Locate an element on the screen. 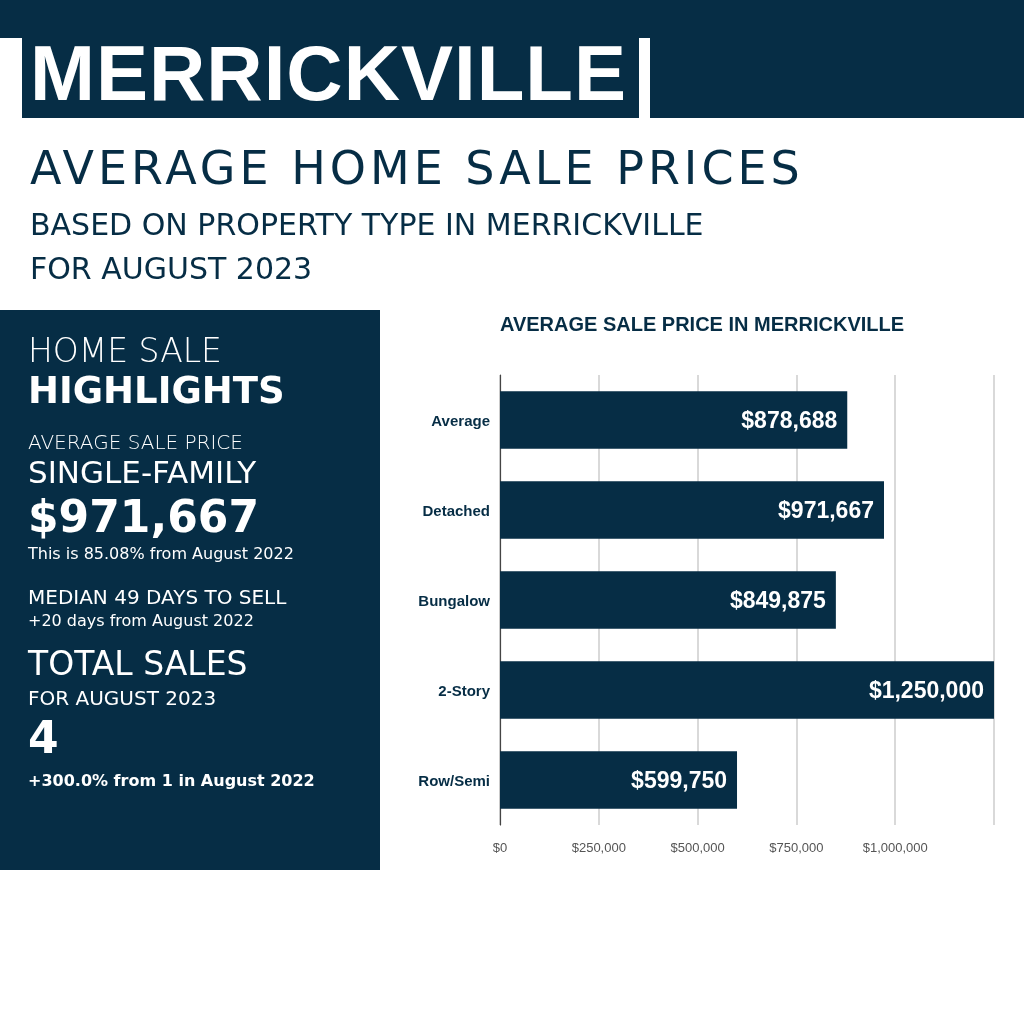 Image resolution: width=1024 pixels, height=1024 pixels. text: SINGLE-FAMILY is located at coordinates (143, 473).